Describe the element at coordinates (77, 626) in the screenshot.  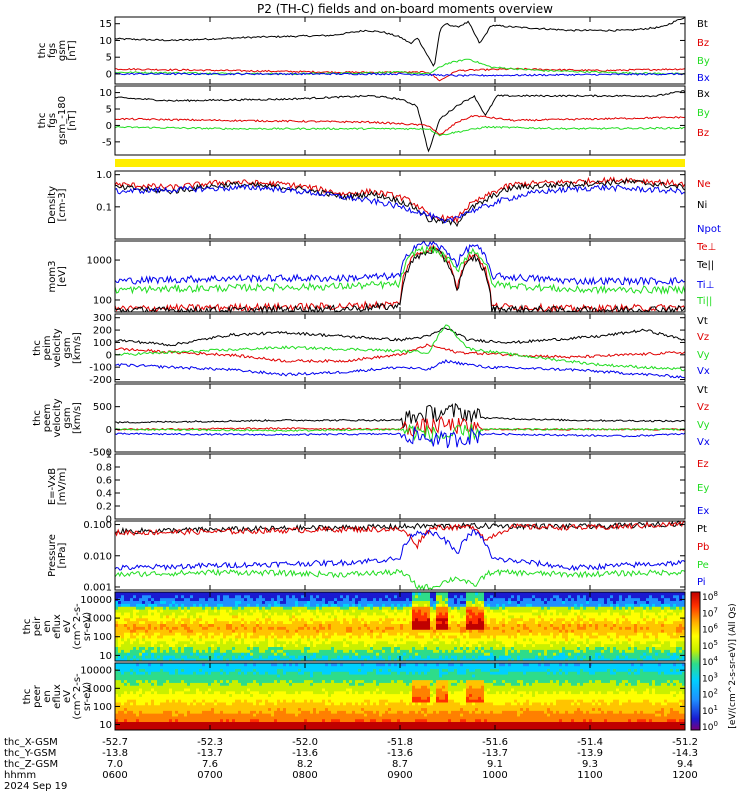
I see `y-axis-label: (cm^2-s-` at that location.